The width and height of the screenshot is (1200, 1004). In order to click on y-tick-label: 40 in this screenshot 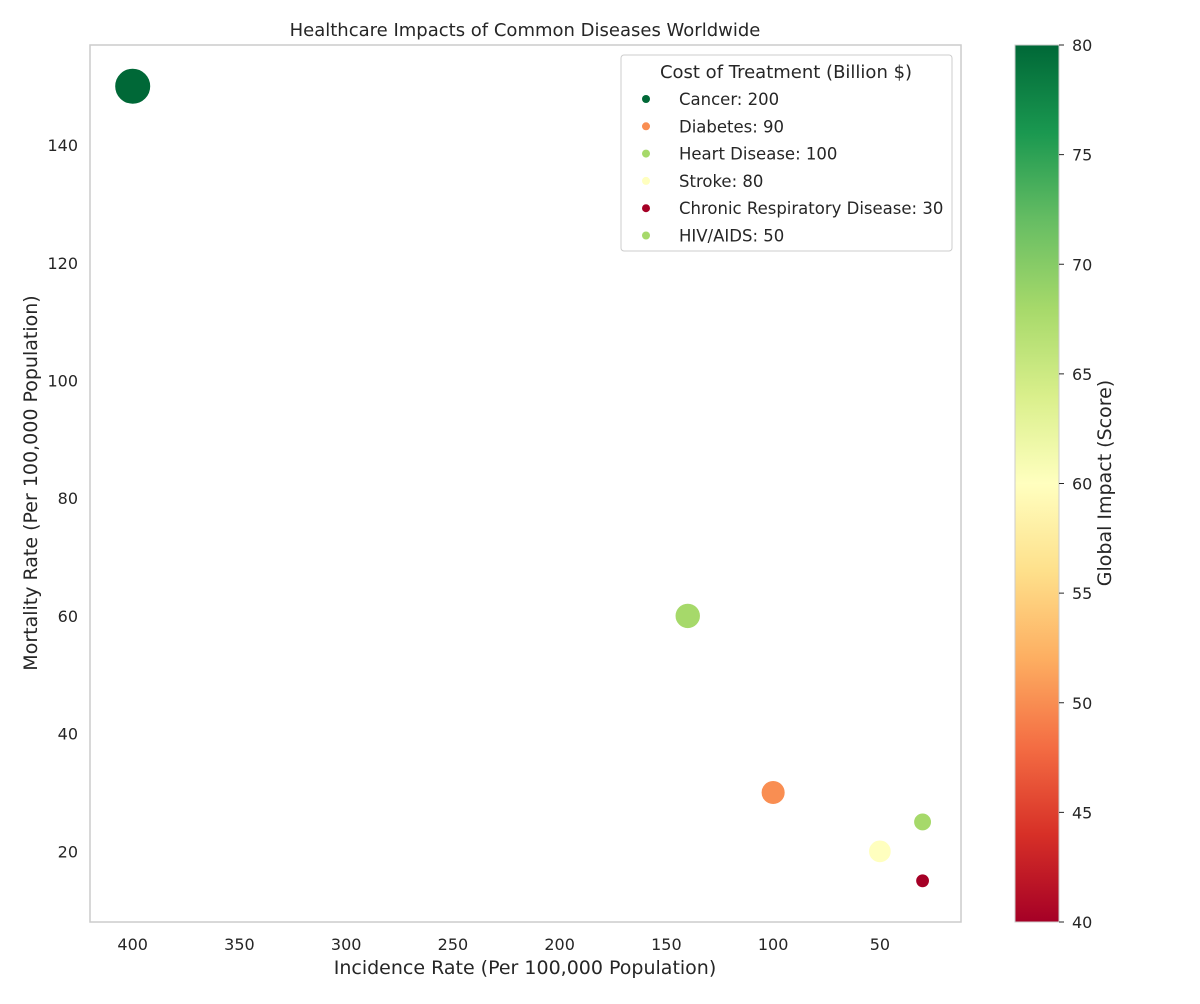, I will do `click(68, 734)`.